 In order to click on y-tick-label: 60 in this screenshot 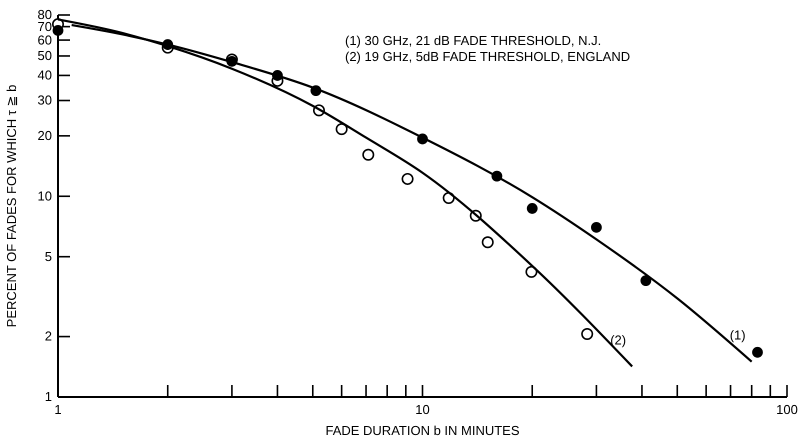, I will do `click(45, 40)`.